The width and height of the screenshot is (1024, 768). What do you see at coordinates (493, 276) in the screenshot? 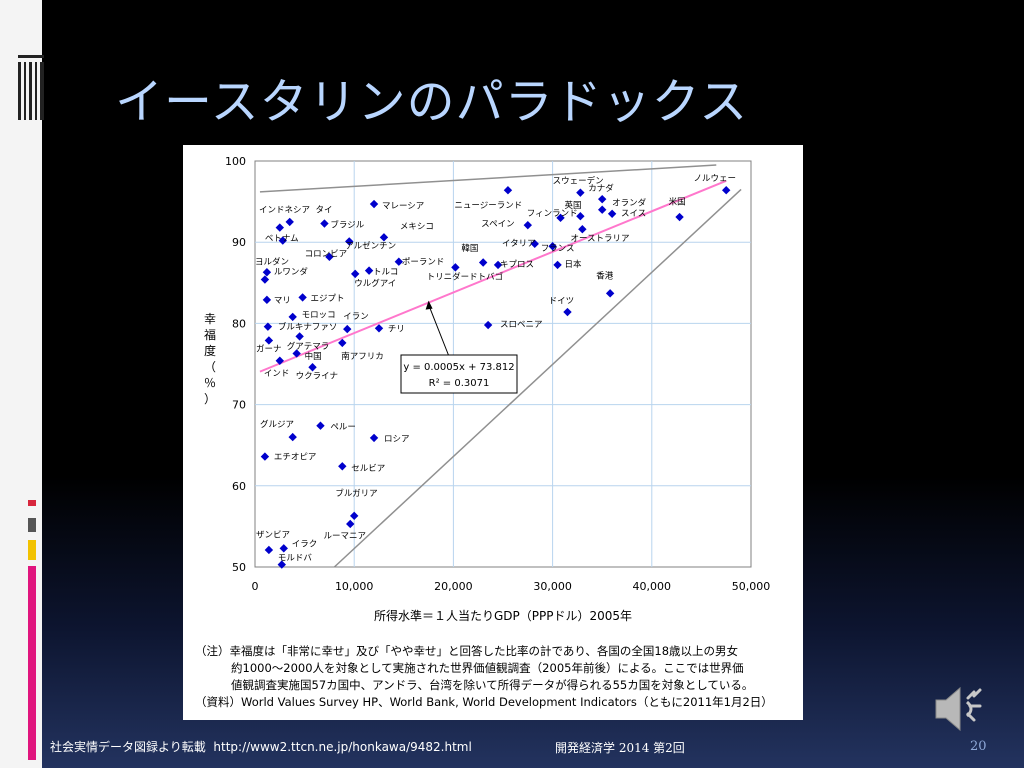
I see `trendline` at bounding box center [493, 276].